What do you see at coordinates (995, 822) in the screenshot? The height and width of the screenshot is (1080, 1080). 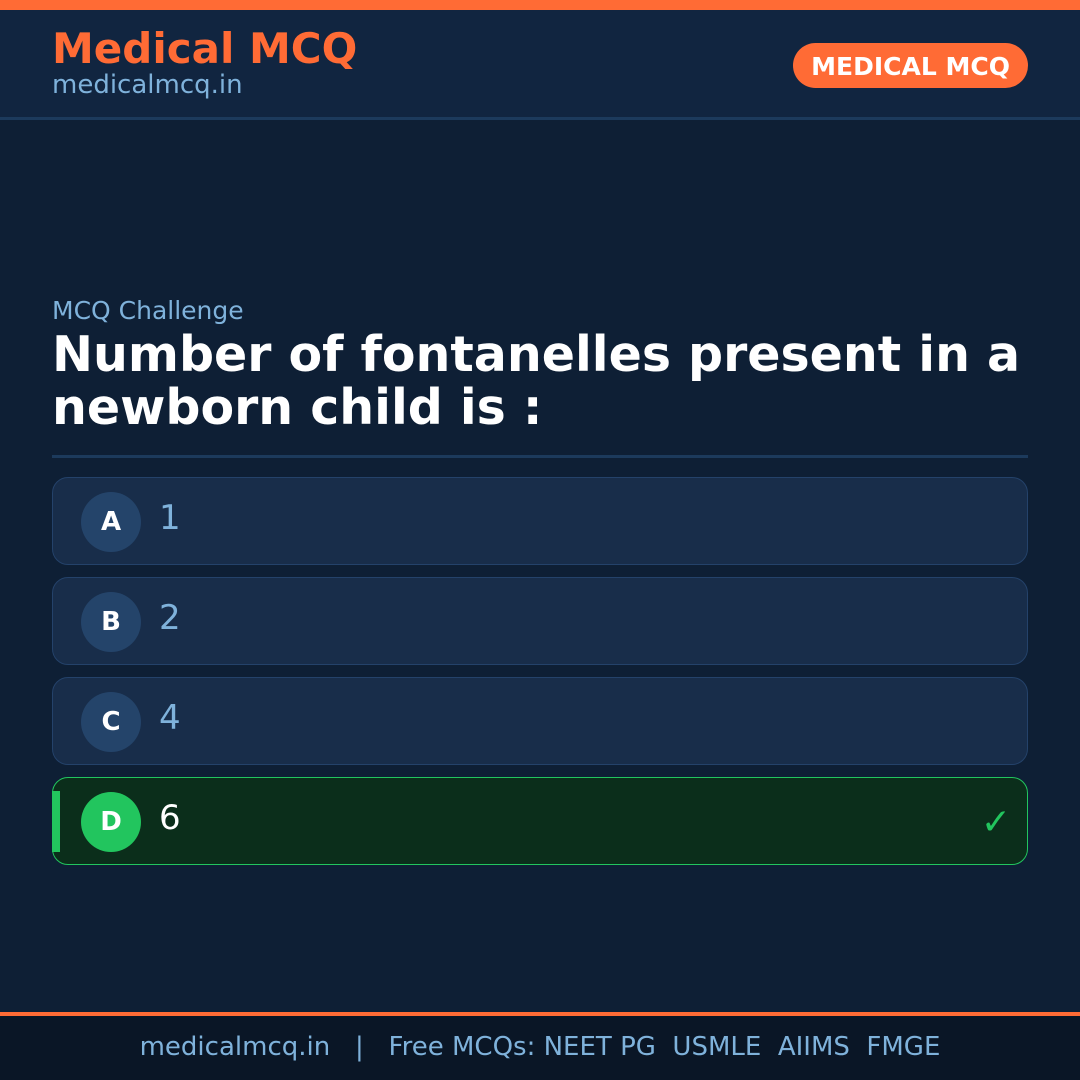 I see `check-icon: ✓` at bounding box center [995, 822].